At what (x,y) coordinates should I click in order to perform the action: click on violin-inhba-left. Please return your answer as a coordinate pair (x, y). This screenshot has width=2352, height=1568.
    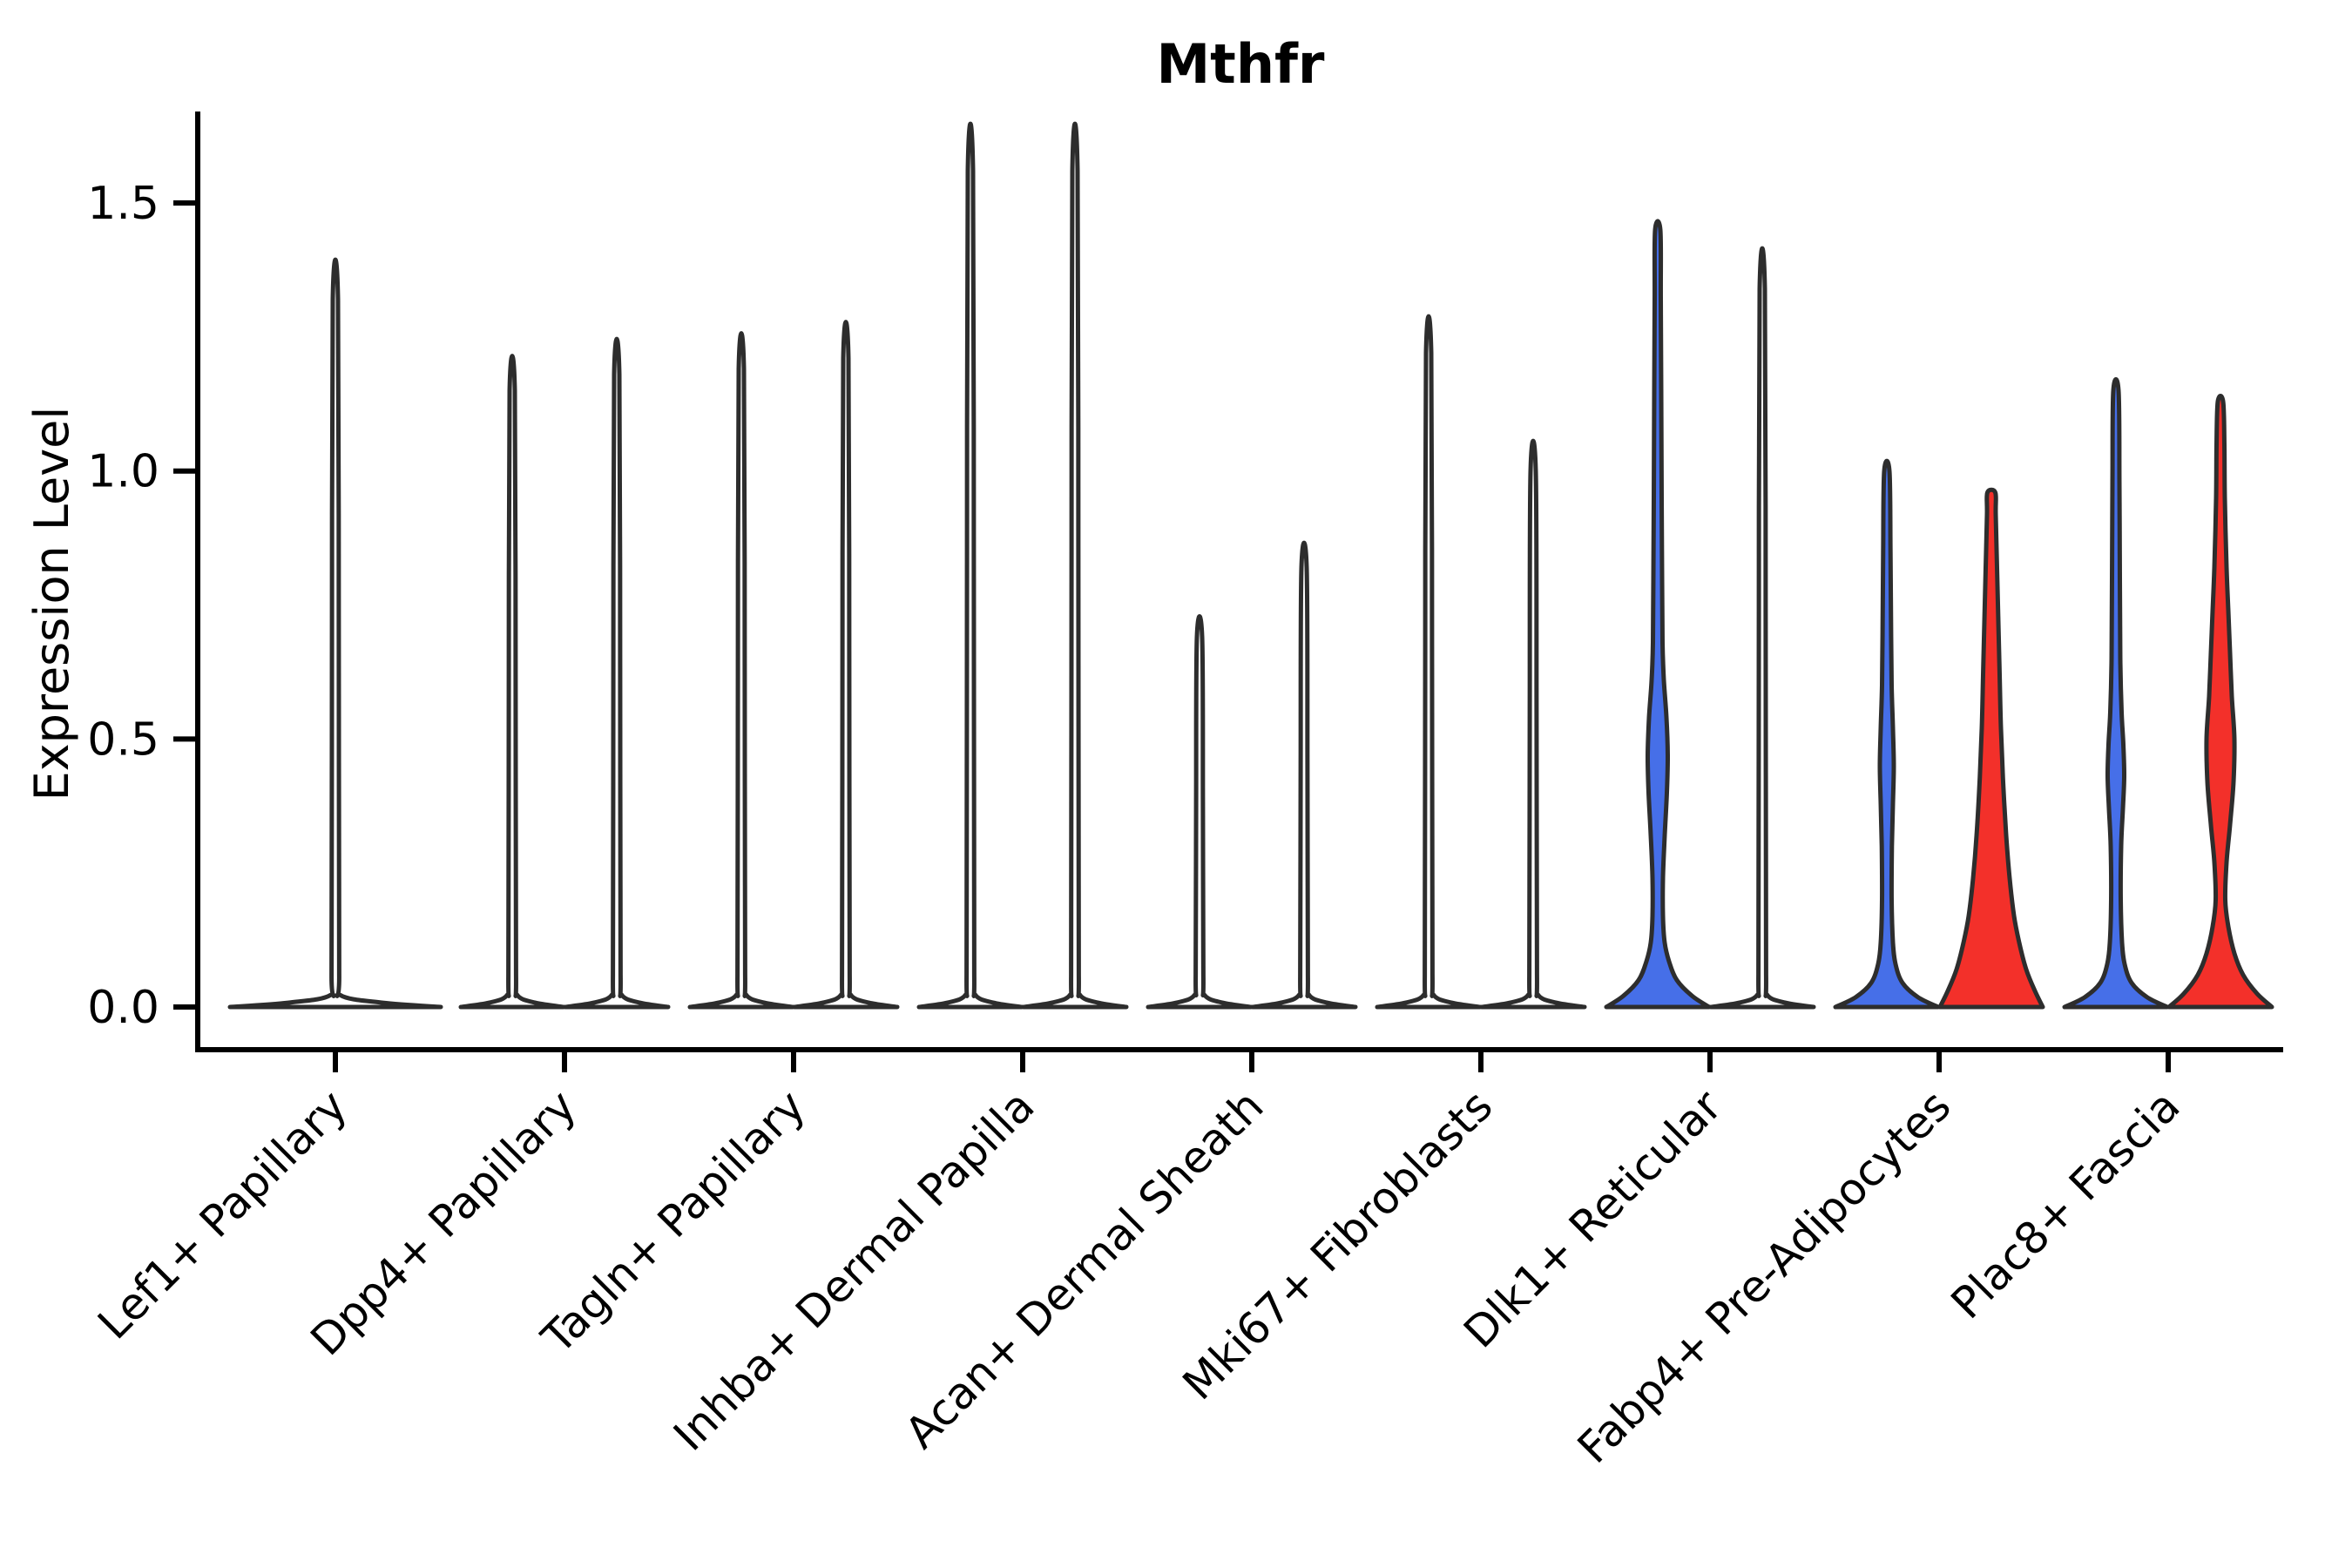
    Looking at the image, I should click on (970, 565).